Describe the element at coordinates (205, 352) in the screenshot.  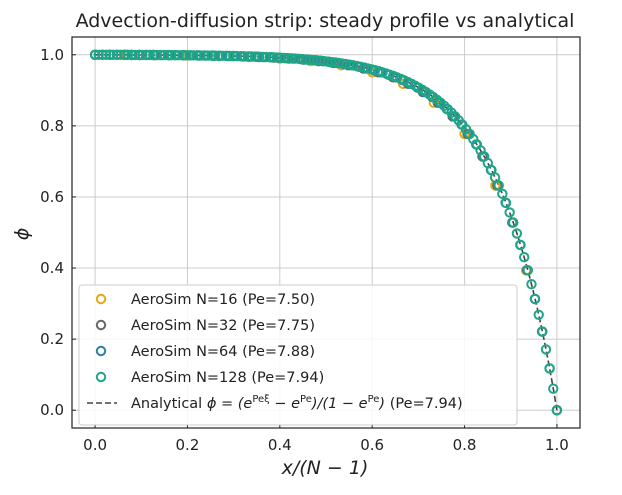
I see `legend-entry: AeroSim N=64 (Pe=7.88)` at that location.